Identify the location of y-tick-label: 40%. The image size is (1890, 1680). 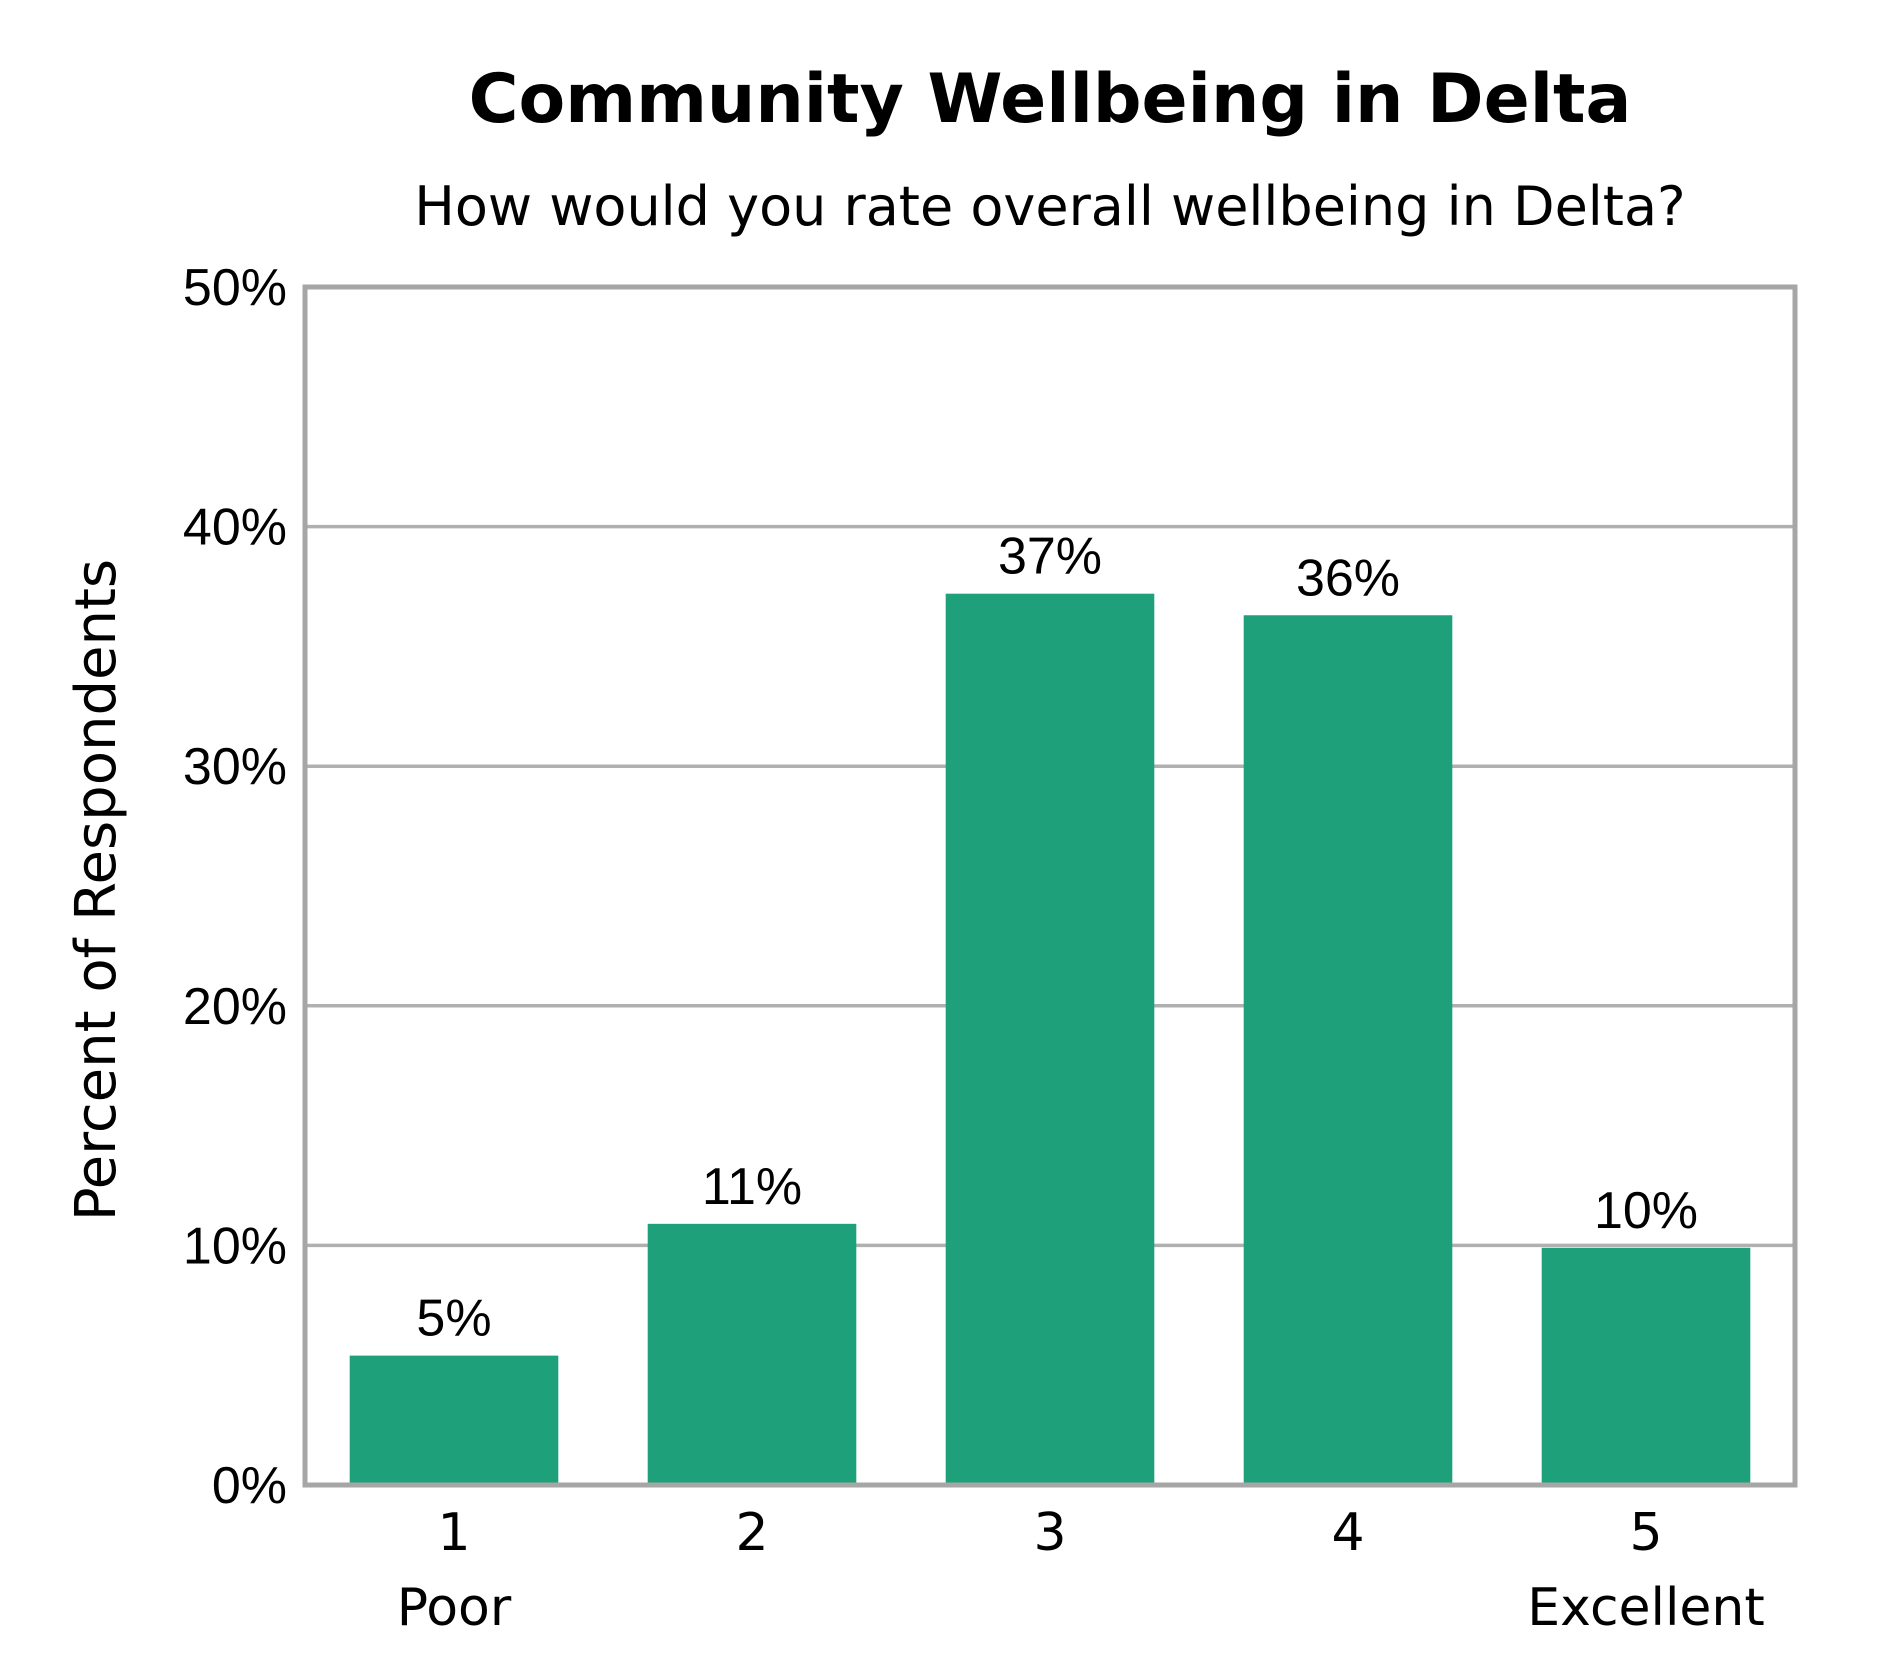
(235, 528).